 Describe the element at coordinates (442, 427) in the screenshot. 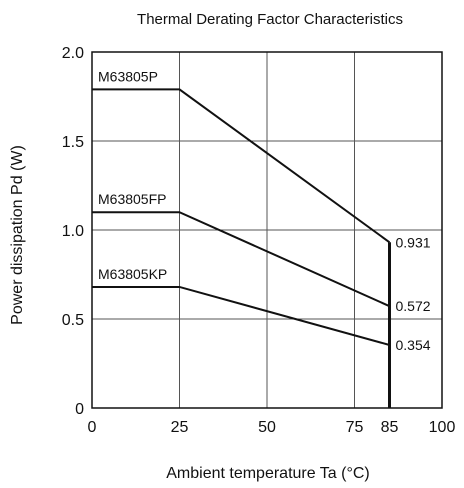

I see `x-tick-label: 100` at that location.